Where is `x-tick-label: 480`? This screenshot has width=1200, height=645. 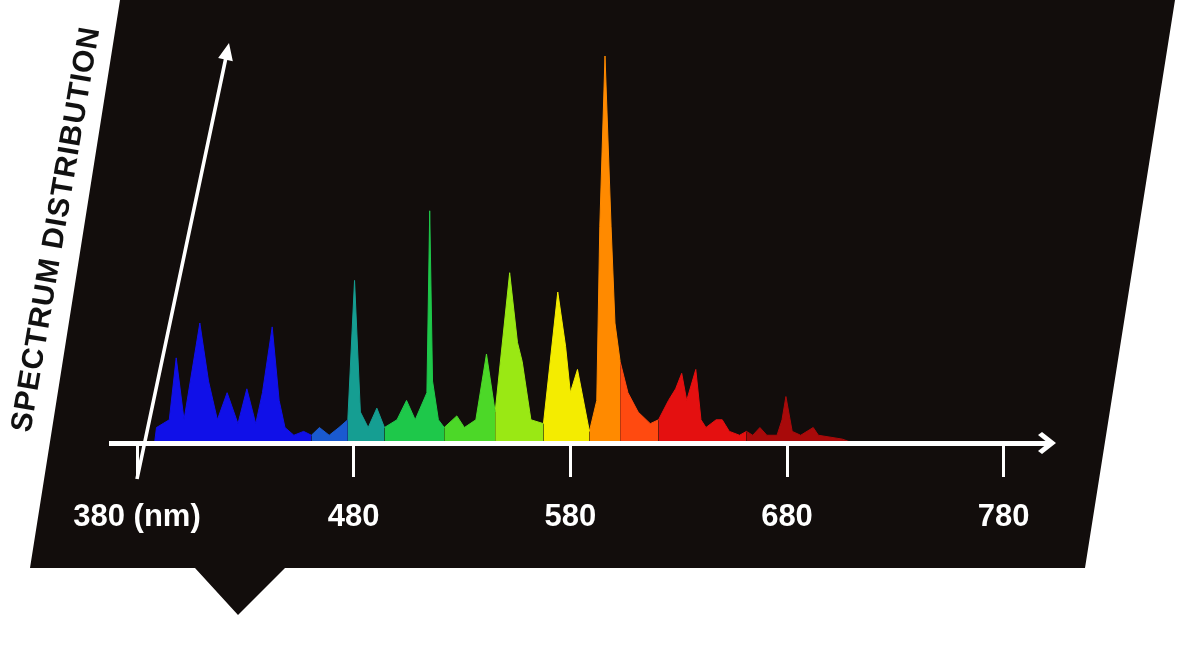
x-tick-label: 480 is located at coordinates (353, 516).